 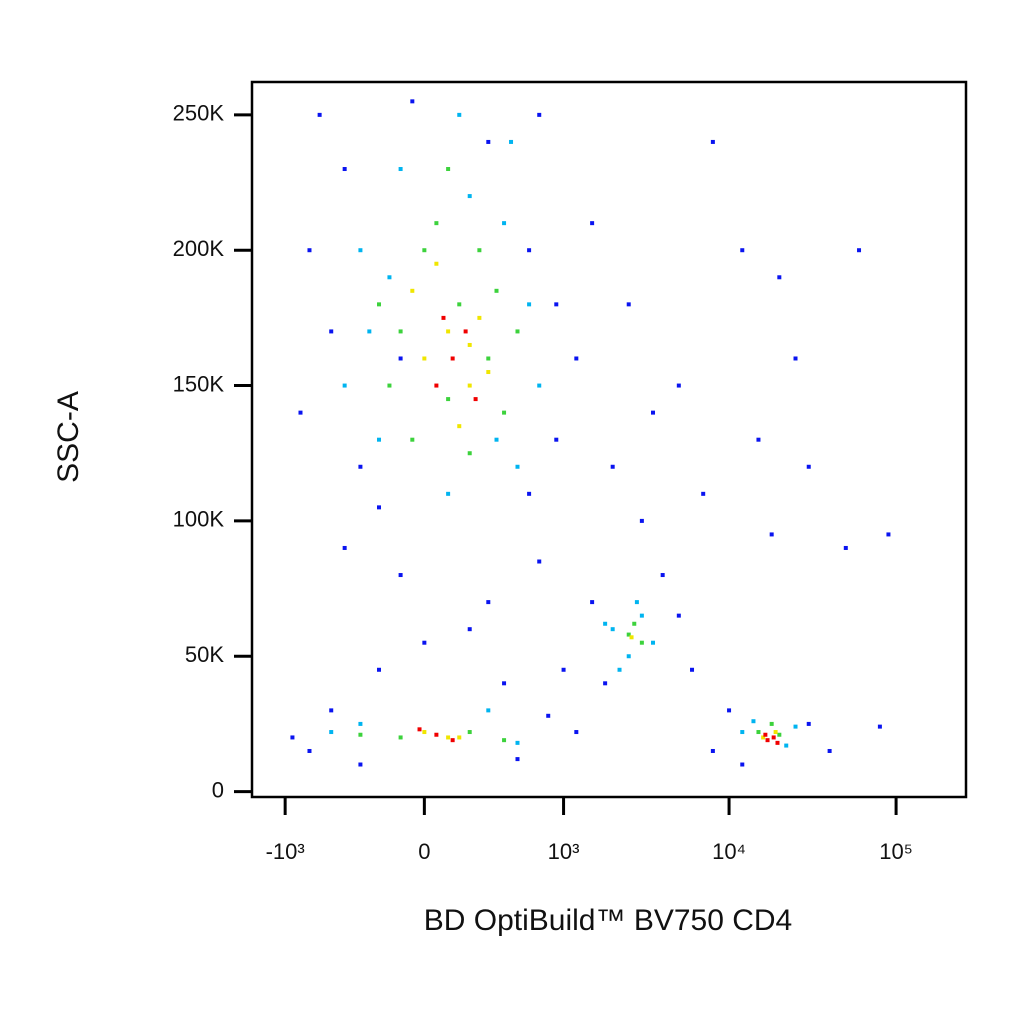 I want to click on y-axis-title: SSC-A, so click(x=68, y=437).